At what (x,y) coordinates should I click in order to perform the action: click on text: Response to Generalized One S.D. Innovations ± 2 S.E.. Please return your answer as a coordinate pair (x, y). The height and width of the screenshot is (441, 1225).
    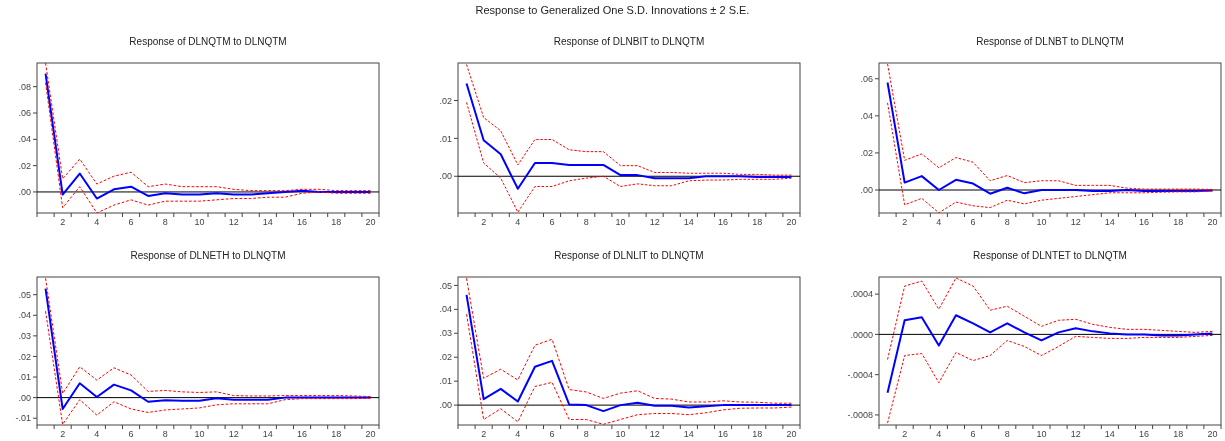
    Looking at the image, I should click on (612, 10).